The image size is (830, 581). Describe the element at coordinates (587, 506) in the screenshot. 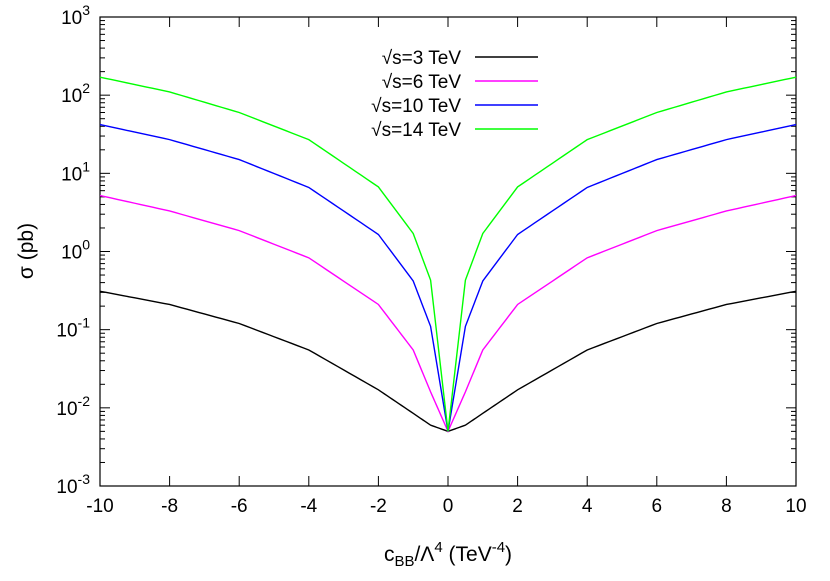

I see `x-tick-label: 4` at that location.